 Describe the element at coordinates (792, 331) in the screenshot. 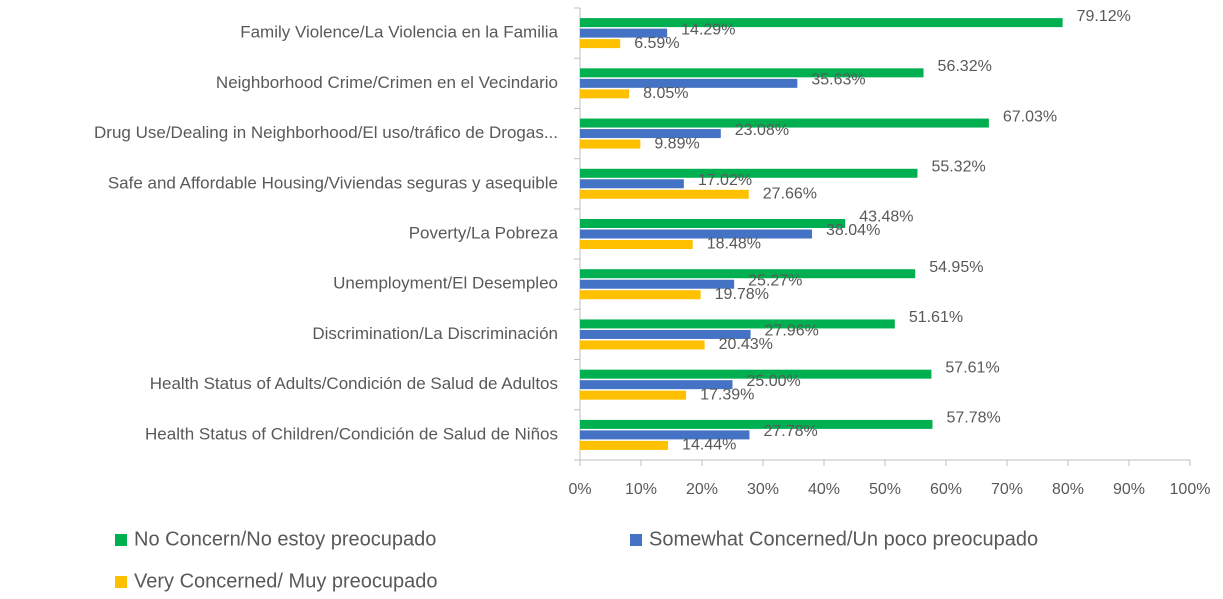

I see `value-label: 27.96%` at that location.